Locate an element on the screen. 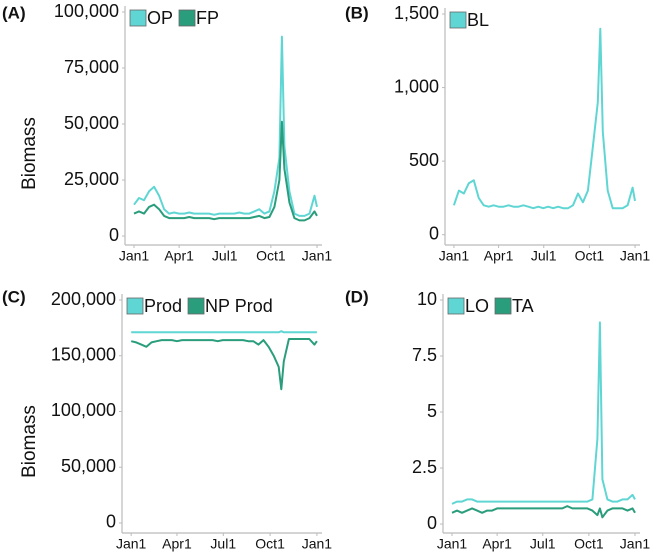  panel-label: (A) is located at coordinates (14, 12).